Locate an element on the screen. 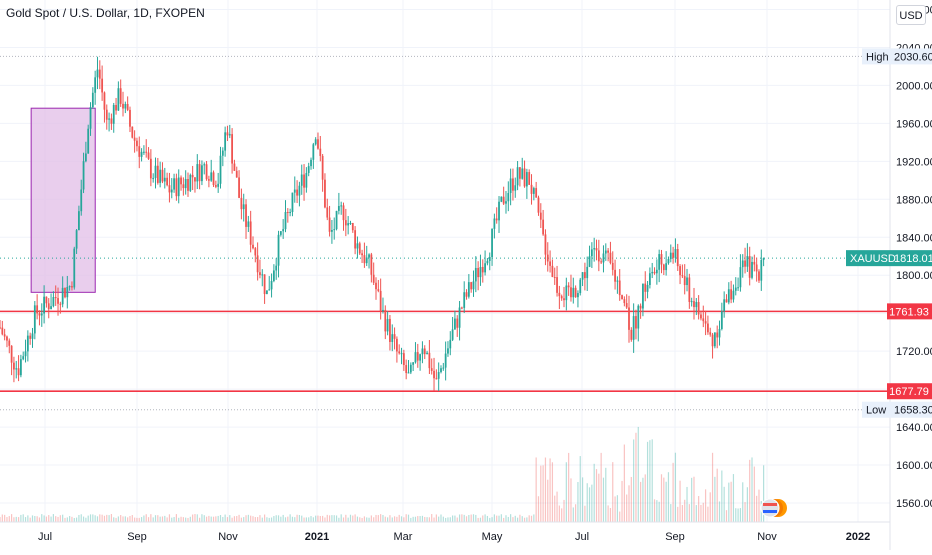  extreme-label: Low is located at coordinates (876, 411).